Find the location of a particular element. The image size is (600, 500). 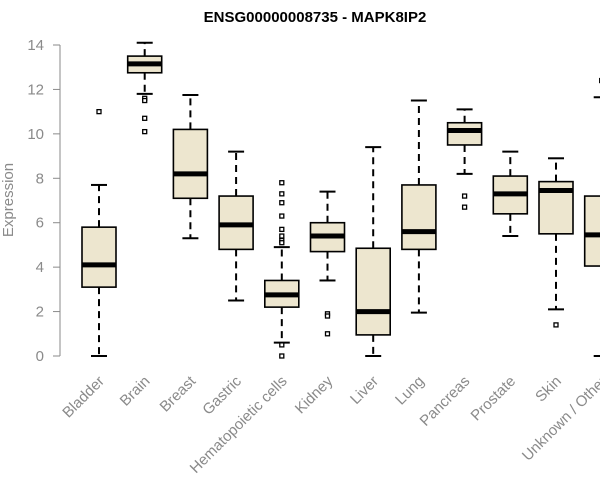

y-tick-label: 4 is located at coordinates (40, 267).